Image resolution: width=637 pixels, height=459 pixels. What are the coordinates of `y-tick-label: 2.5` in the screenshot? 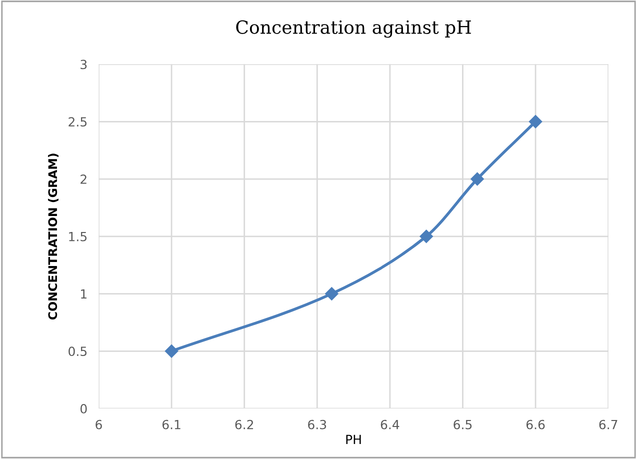 It's located at (77, 122).